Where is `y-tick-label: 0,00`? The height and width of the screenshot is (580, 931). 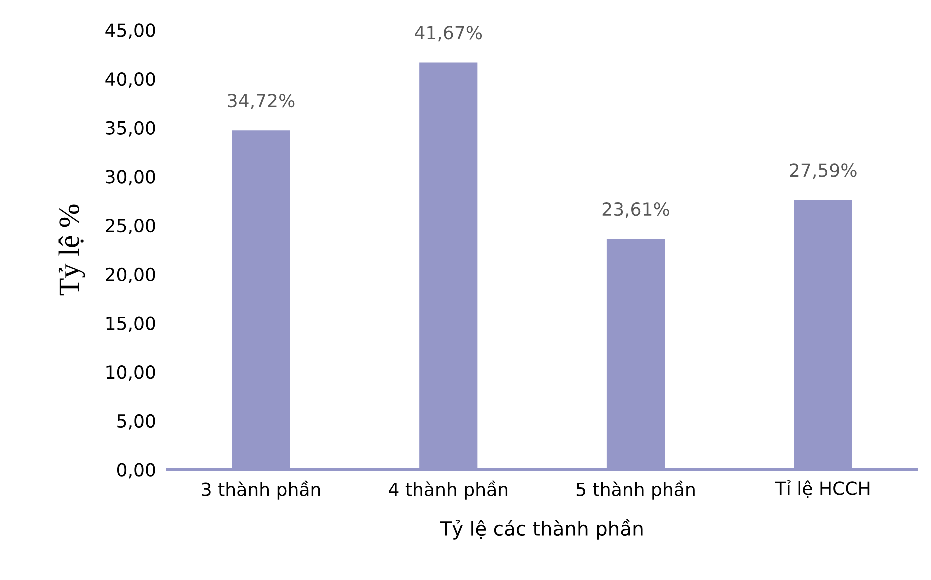 y-tick-label: 0,00 is located at coordinates (136, 471).